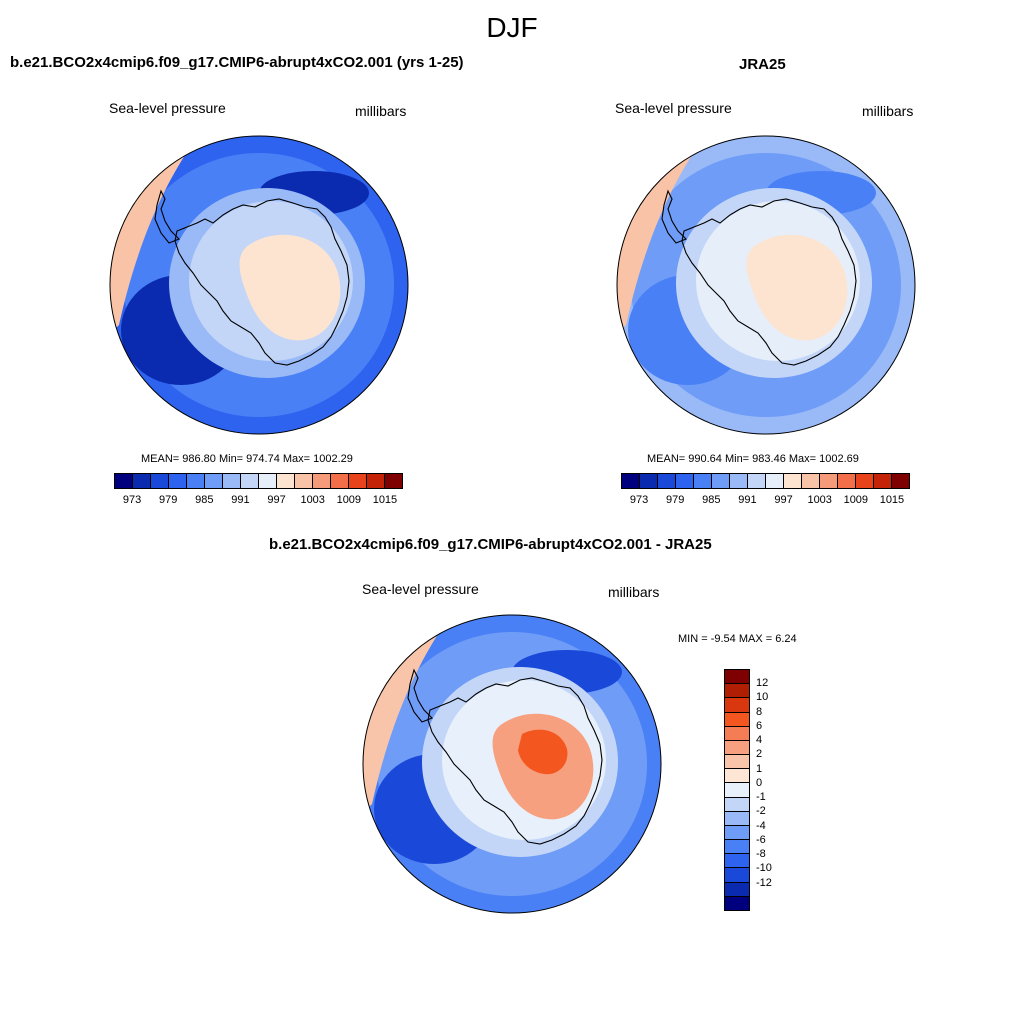  What do you see at coordinates (761, 854) in the screenshot?
I see `colorbar-tick-label: -8` at bounding box center [761, 854].